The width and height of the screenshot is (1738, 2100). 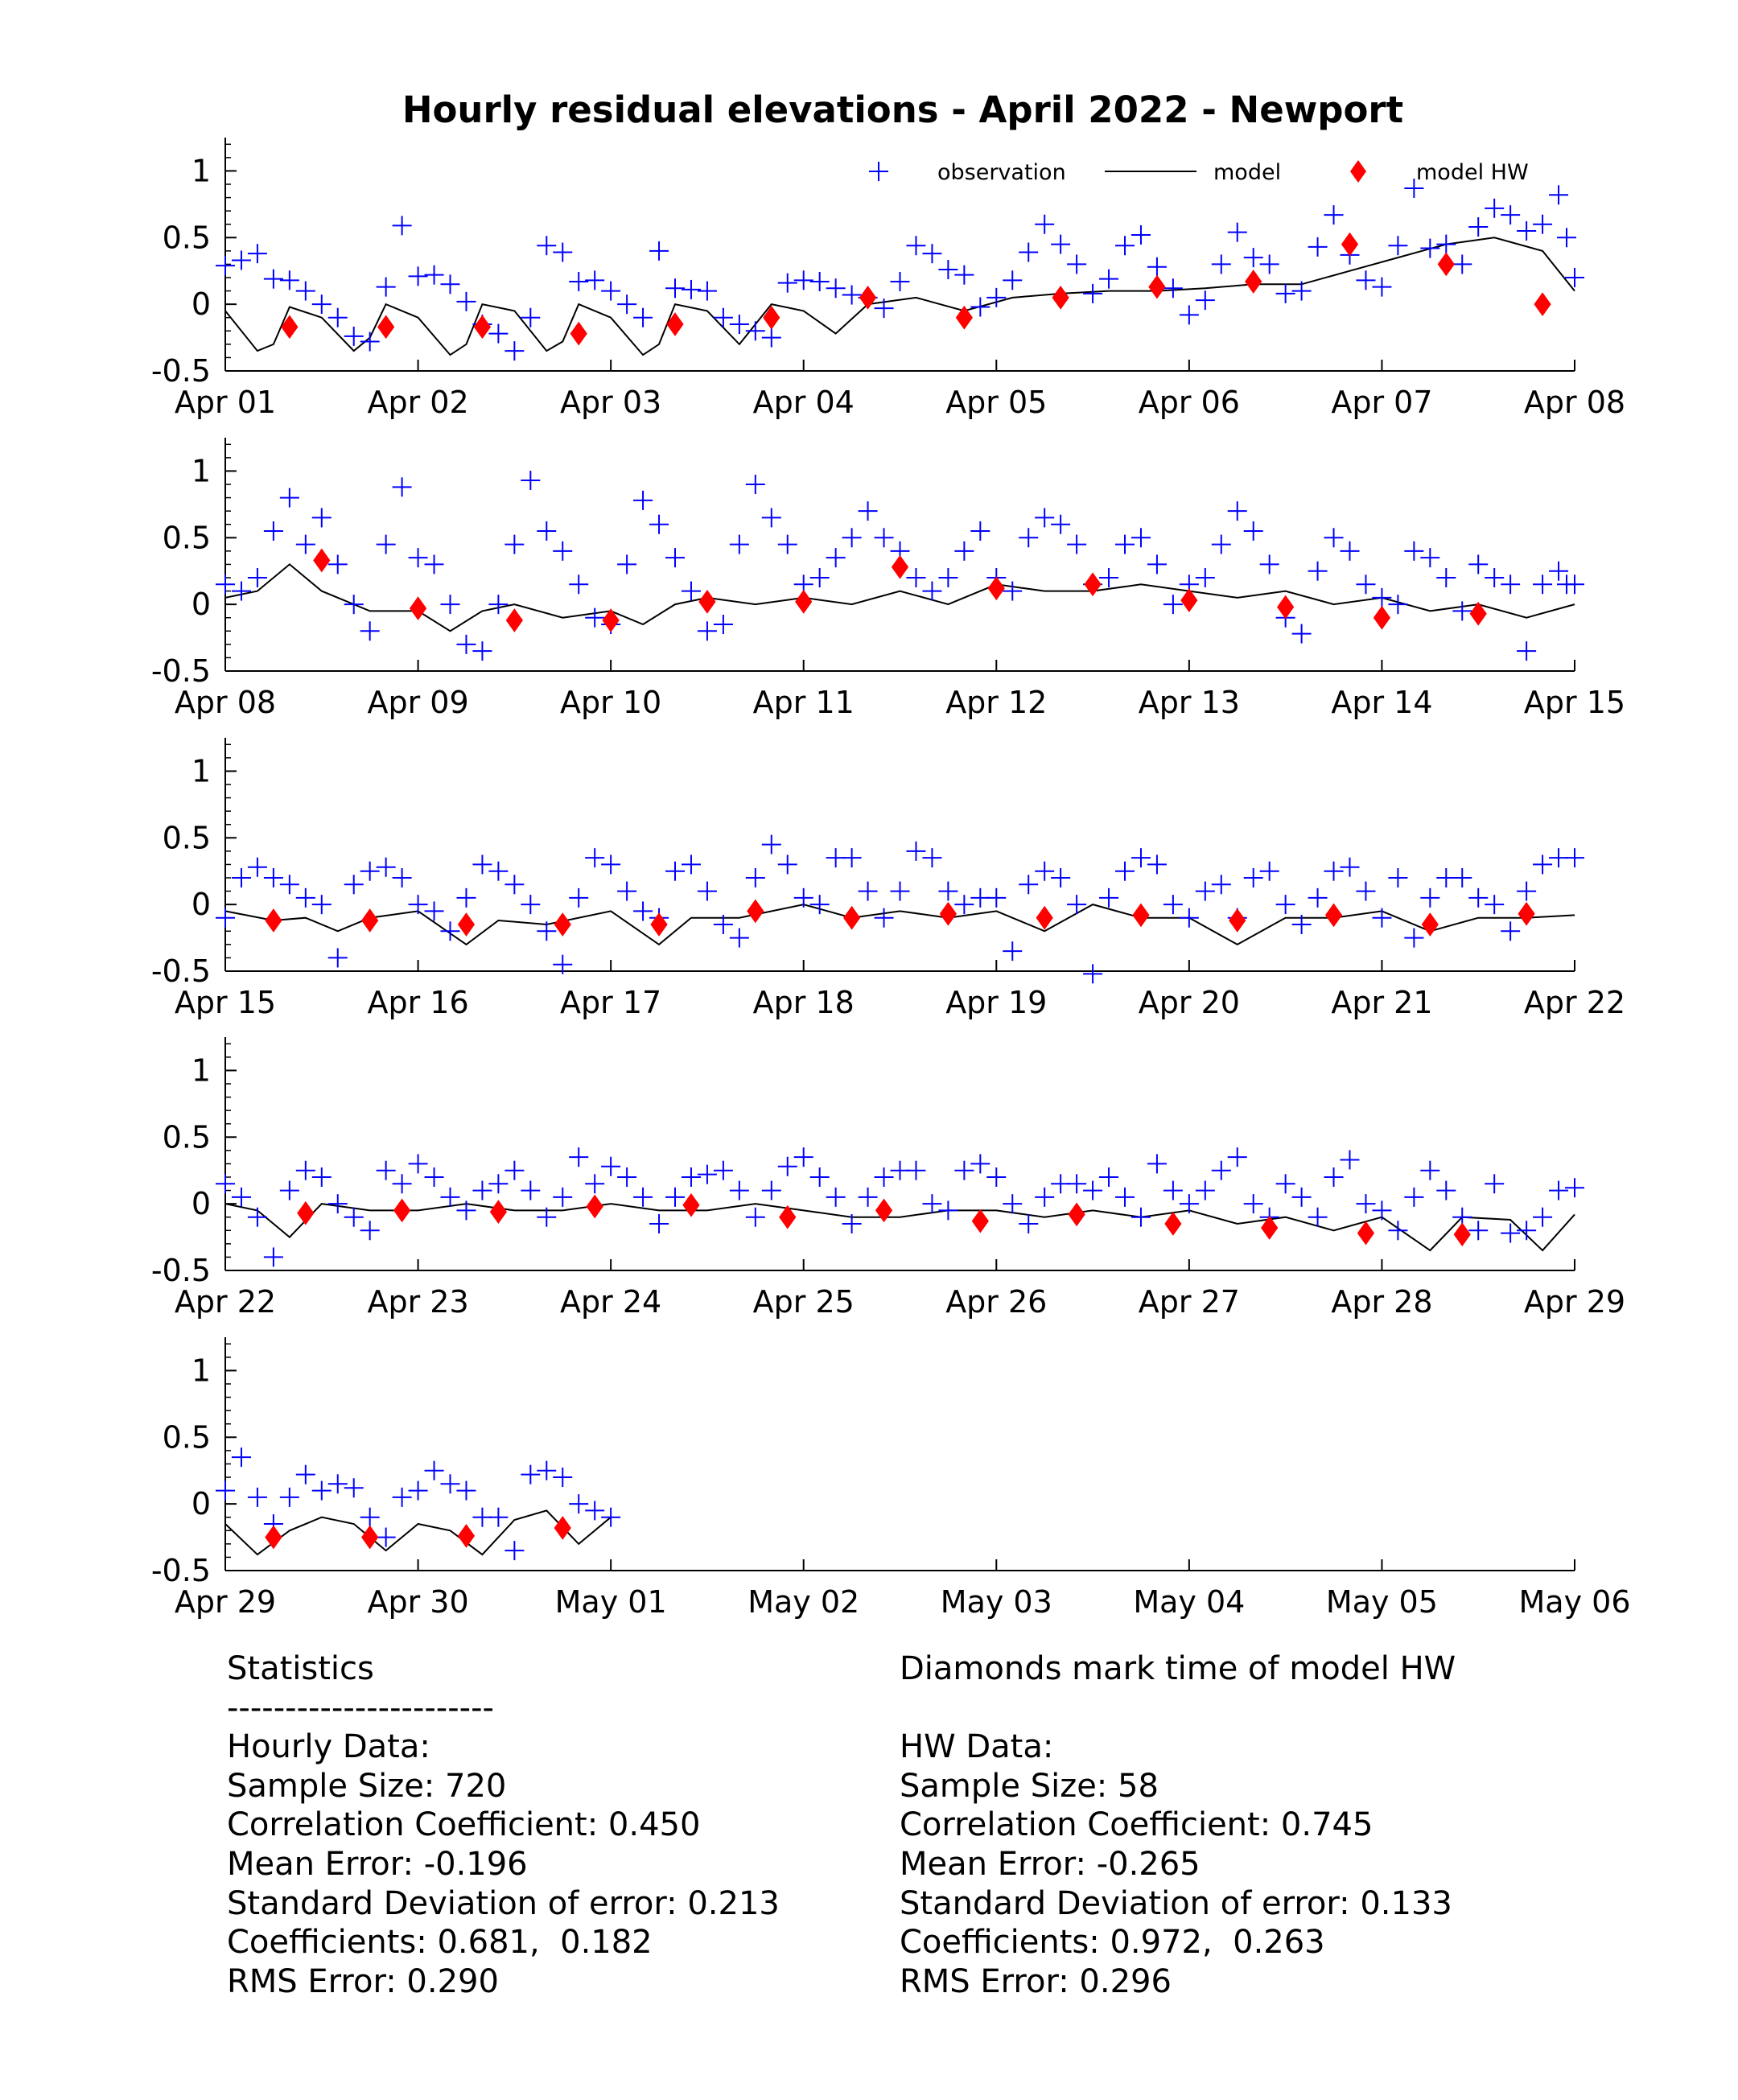 I want to click on x-tick-label: Apr 12, so click(x=996, y=702).